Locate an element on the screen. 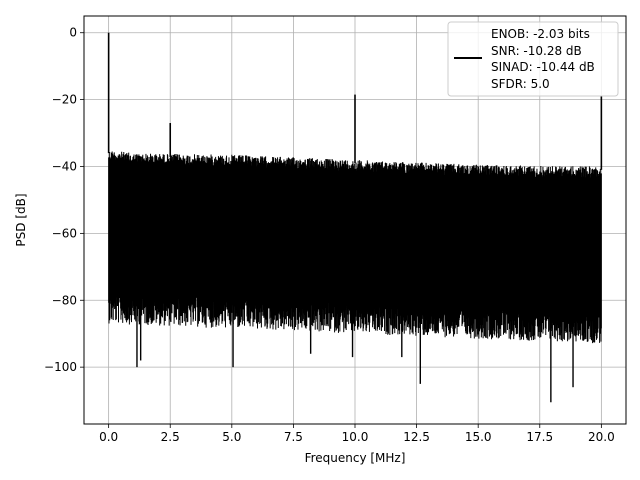 This screenshot has height=480, width=640. x-tick-label: 5.0 is located at coordinates (231, 437).